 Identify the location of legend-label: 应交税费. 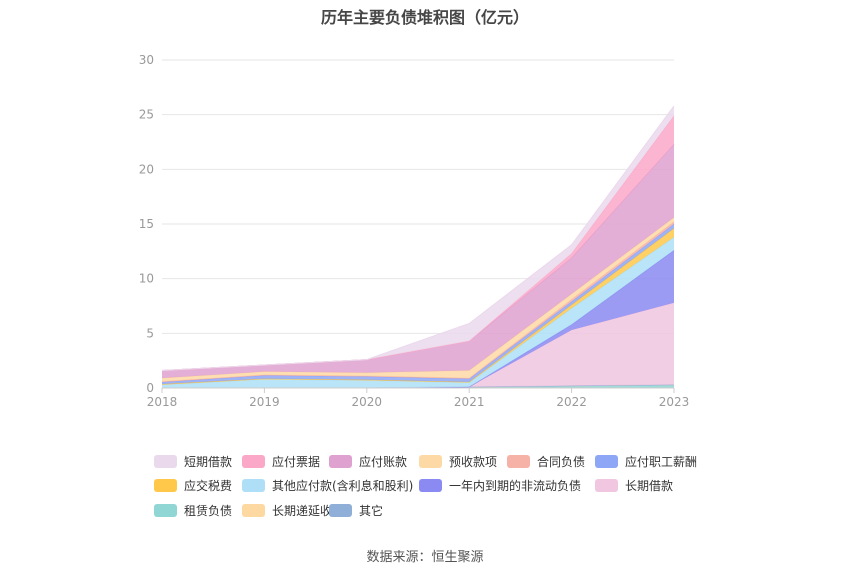
(208, 486).